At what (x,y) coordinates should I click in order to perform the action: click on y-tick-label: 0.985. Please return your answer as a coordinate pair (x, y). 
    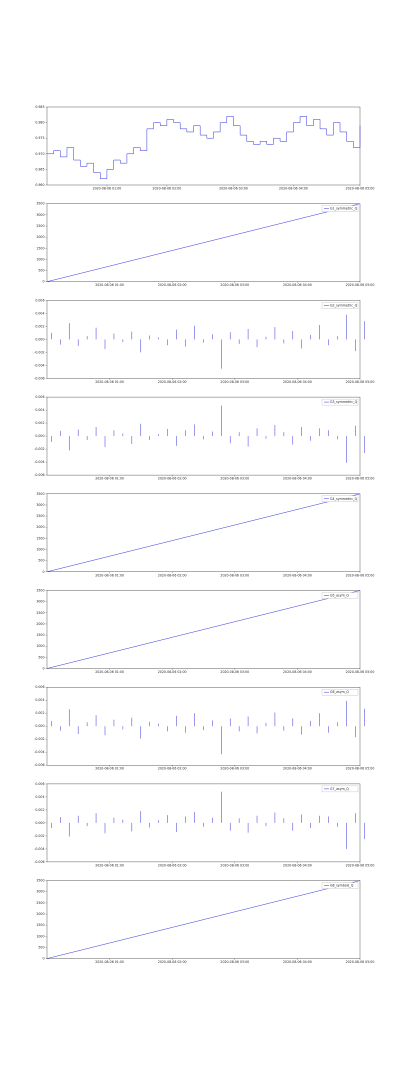
    Looking at the image, I should click on (39, 107).